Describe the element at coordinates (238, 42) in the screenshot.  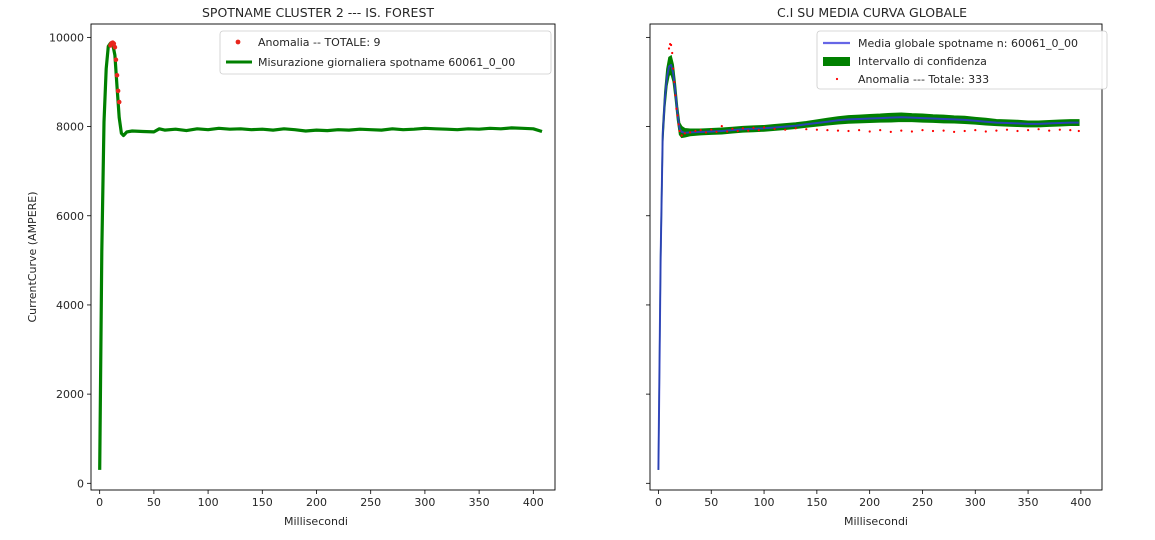
I see `legend-marker-anomaly` at that location.